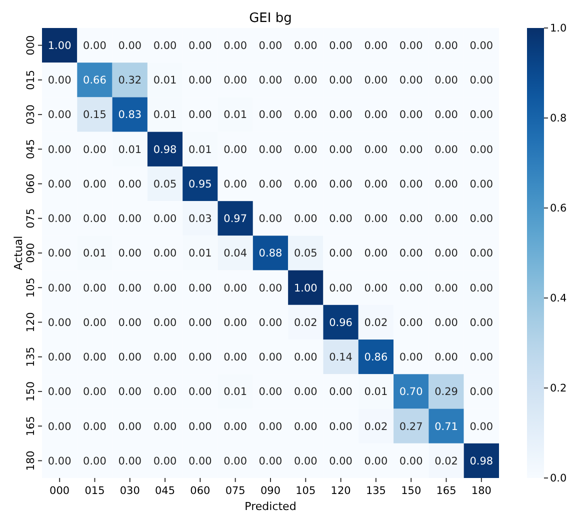 Image resolution: width=587 pixels, height=522 pixels. What do you see at coordinates (558, 478) in the screenshot?
I see `color-bar-label: 0.0` at bounding box center [558, 478].